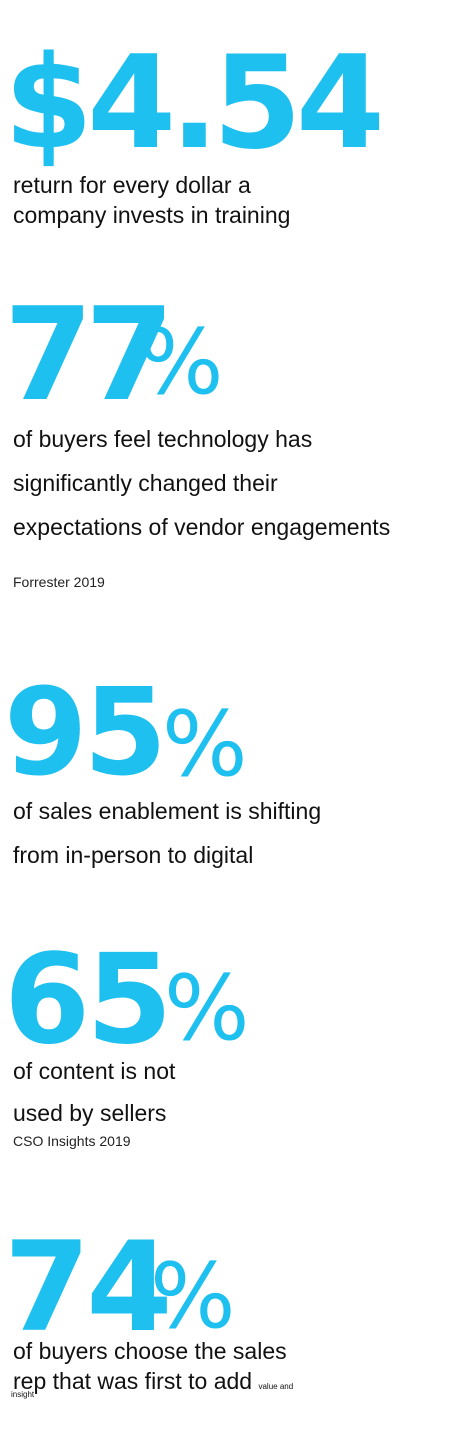 The height and width of the screenshot is (1447, 450). Describe the element at coordinates (167, 811) in the screenshot. I see `stat-caption-line: of sales enablement is shifting` at that location.